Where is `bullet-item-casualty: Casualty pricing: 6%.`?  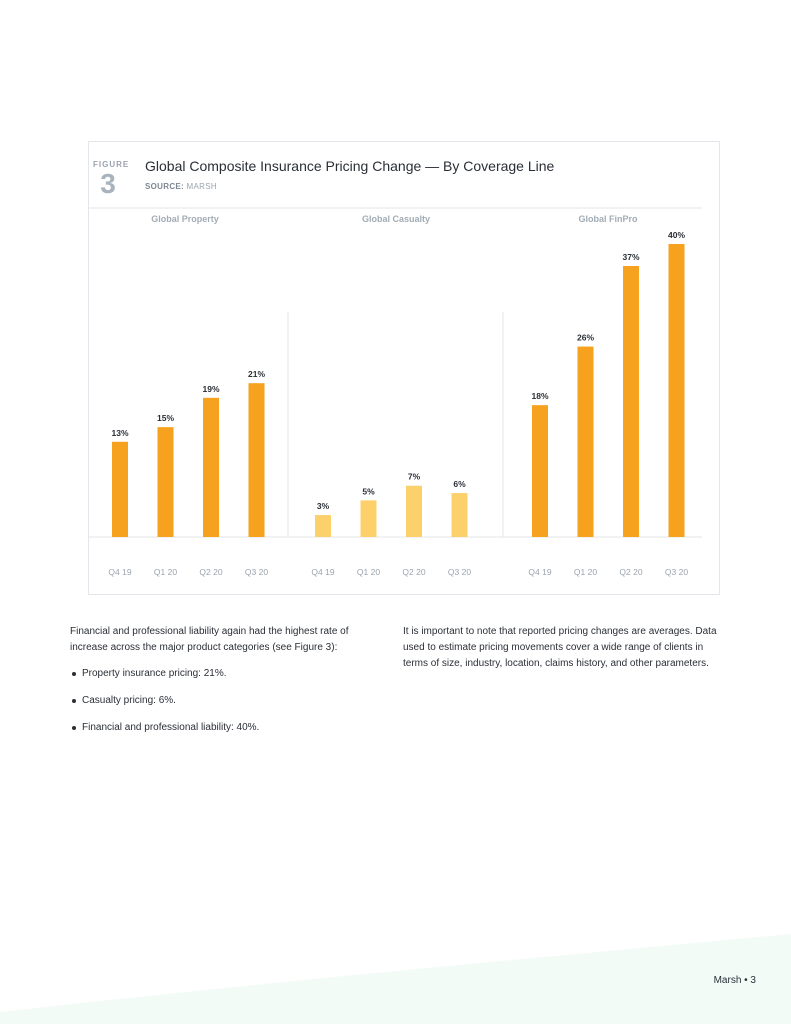 bullet-item-casualty: Casualty pricing: 6%. is located at coordinates (225, 701).